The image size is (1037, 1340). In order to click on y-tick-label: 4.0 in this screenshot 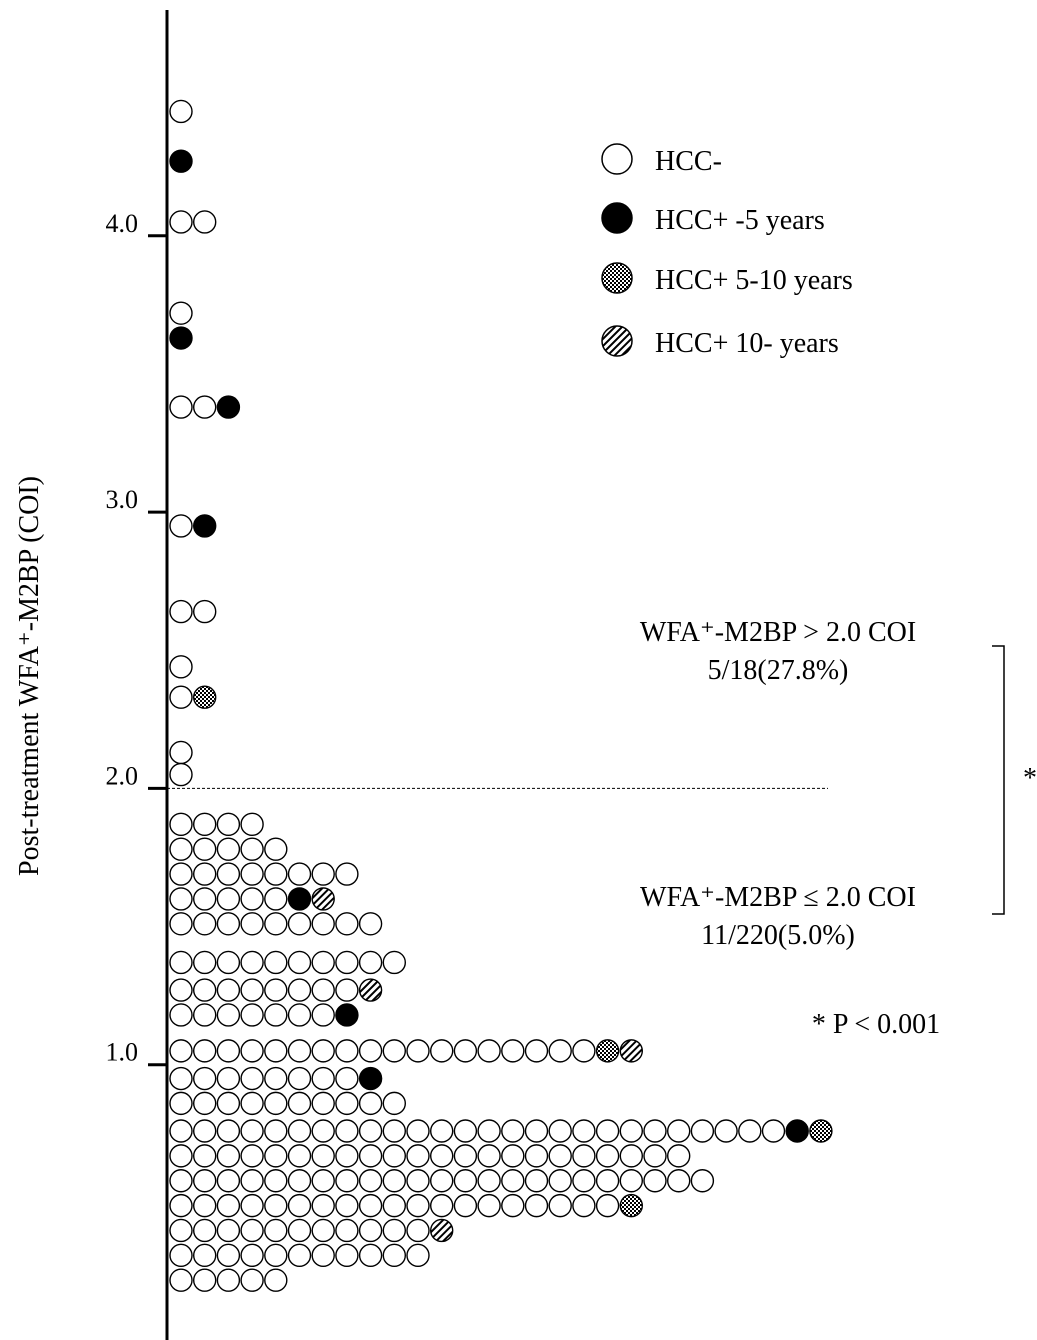, I will do `click(122, 223)`.